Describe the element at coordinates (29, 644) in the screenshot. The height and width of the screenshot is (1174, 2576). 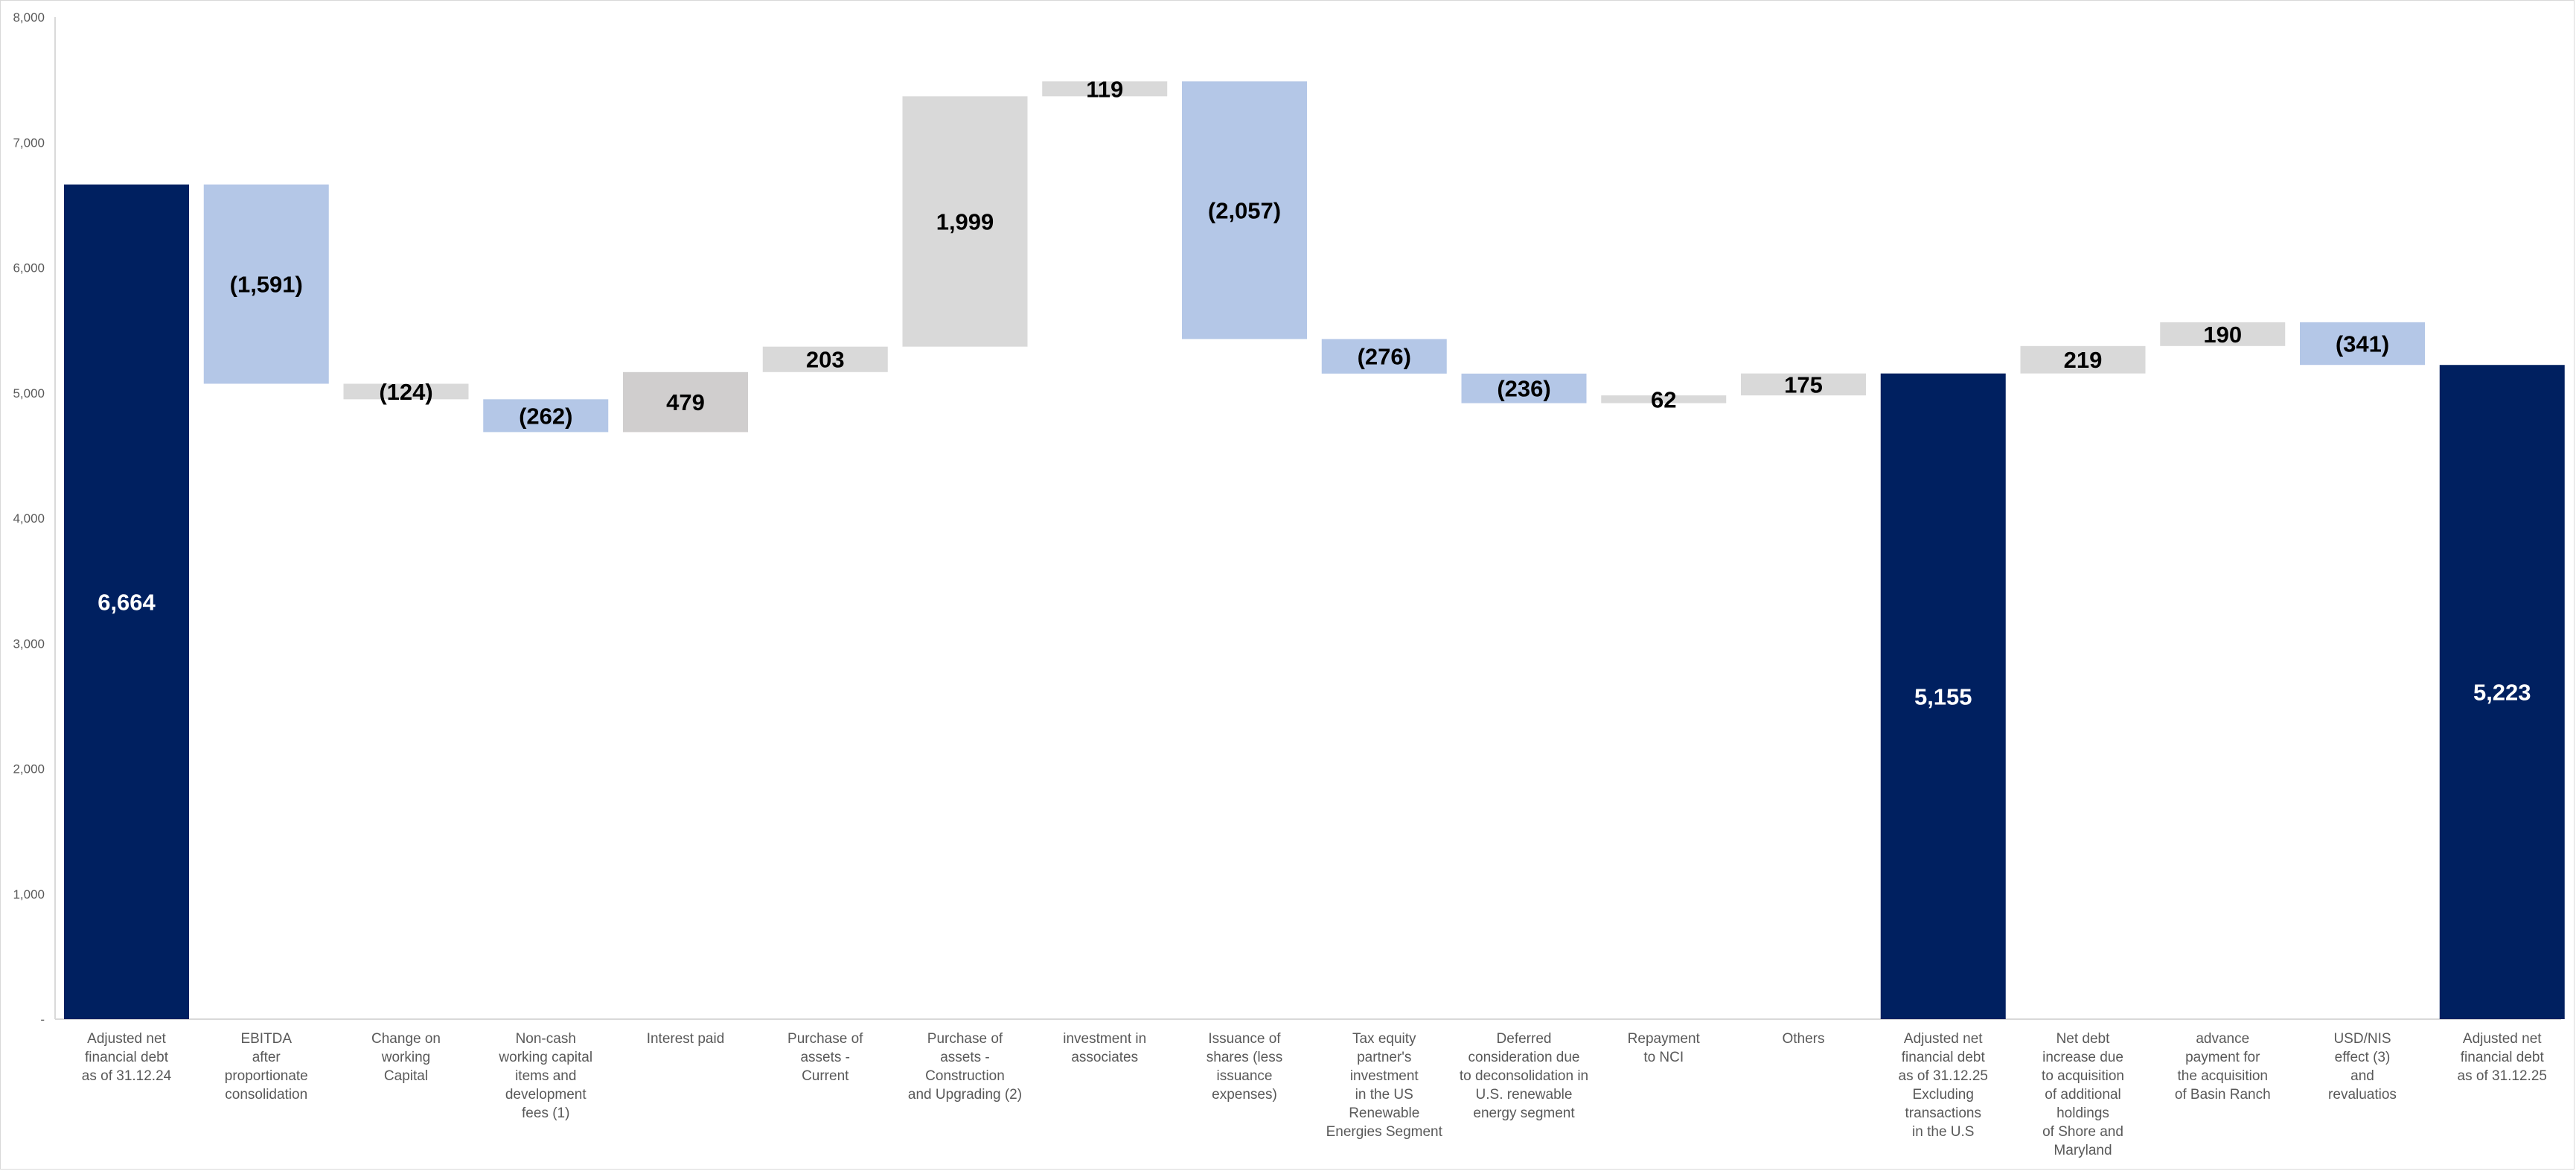
I see `y-tick-label: 3,000` at that location.